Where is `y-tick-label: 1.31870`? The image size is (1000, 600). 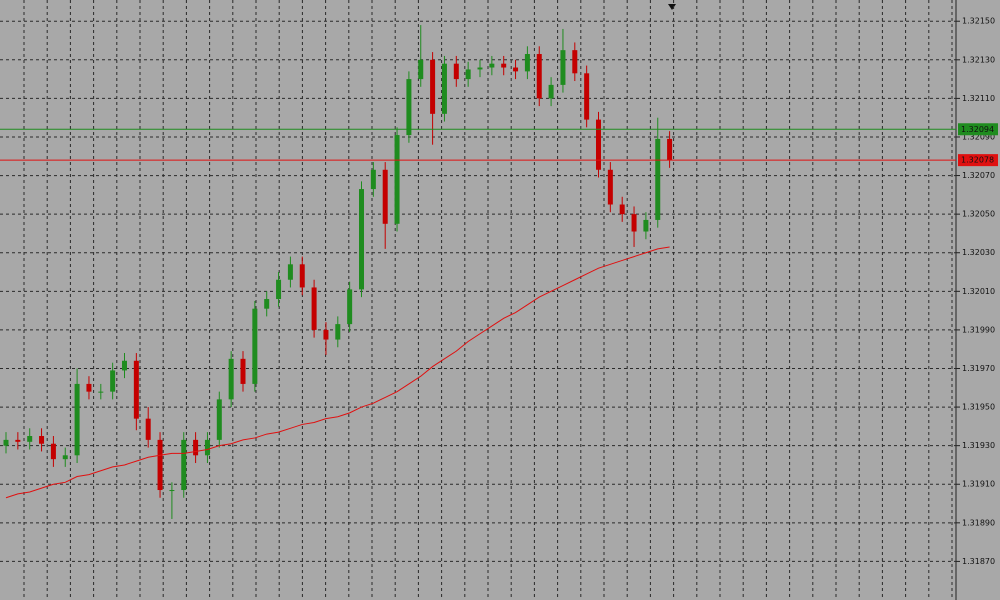 y-tick-label: 1.31870 is located at coordinates (978, 561).